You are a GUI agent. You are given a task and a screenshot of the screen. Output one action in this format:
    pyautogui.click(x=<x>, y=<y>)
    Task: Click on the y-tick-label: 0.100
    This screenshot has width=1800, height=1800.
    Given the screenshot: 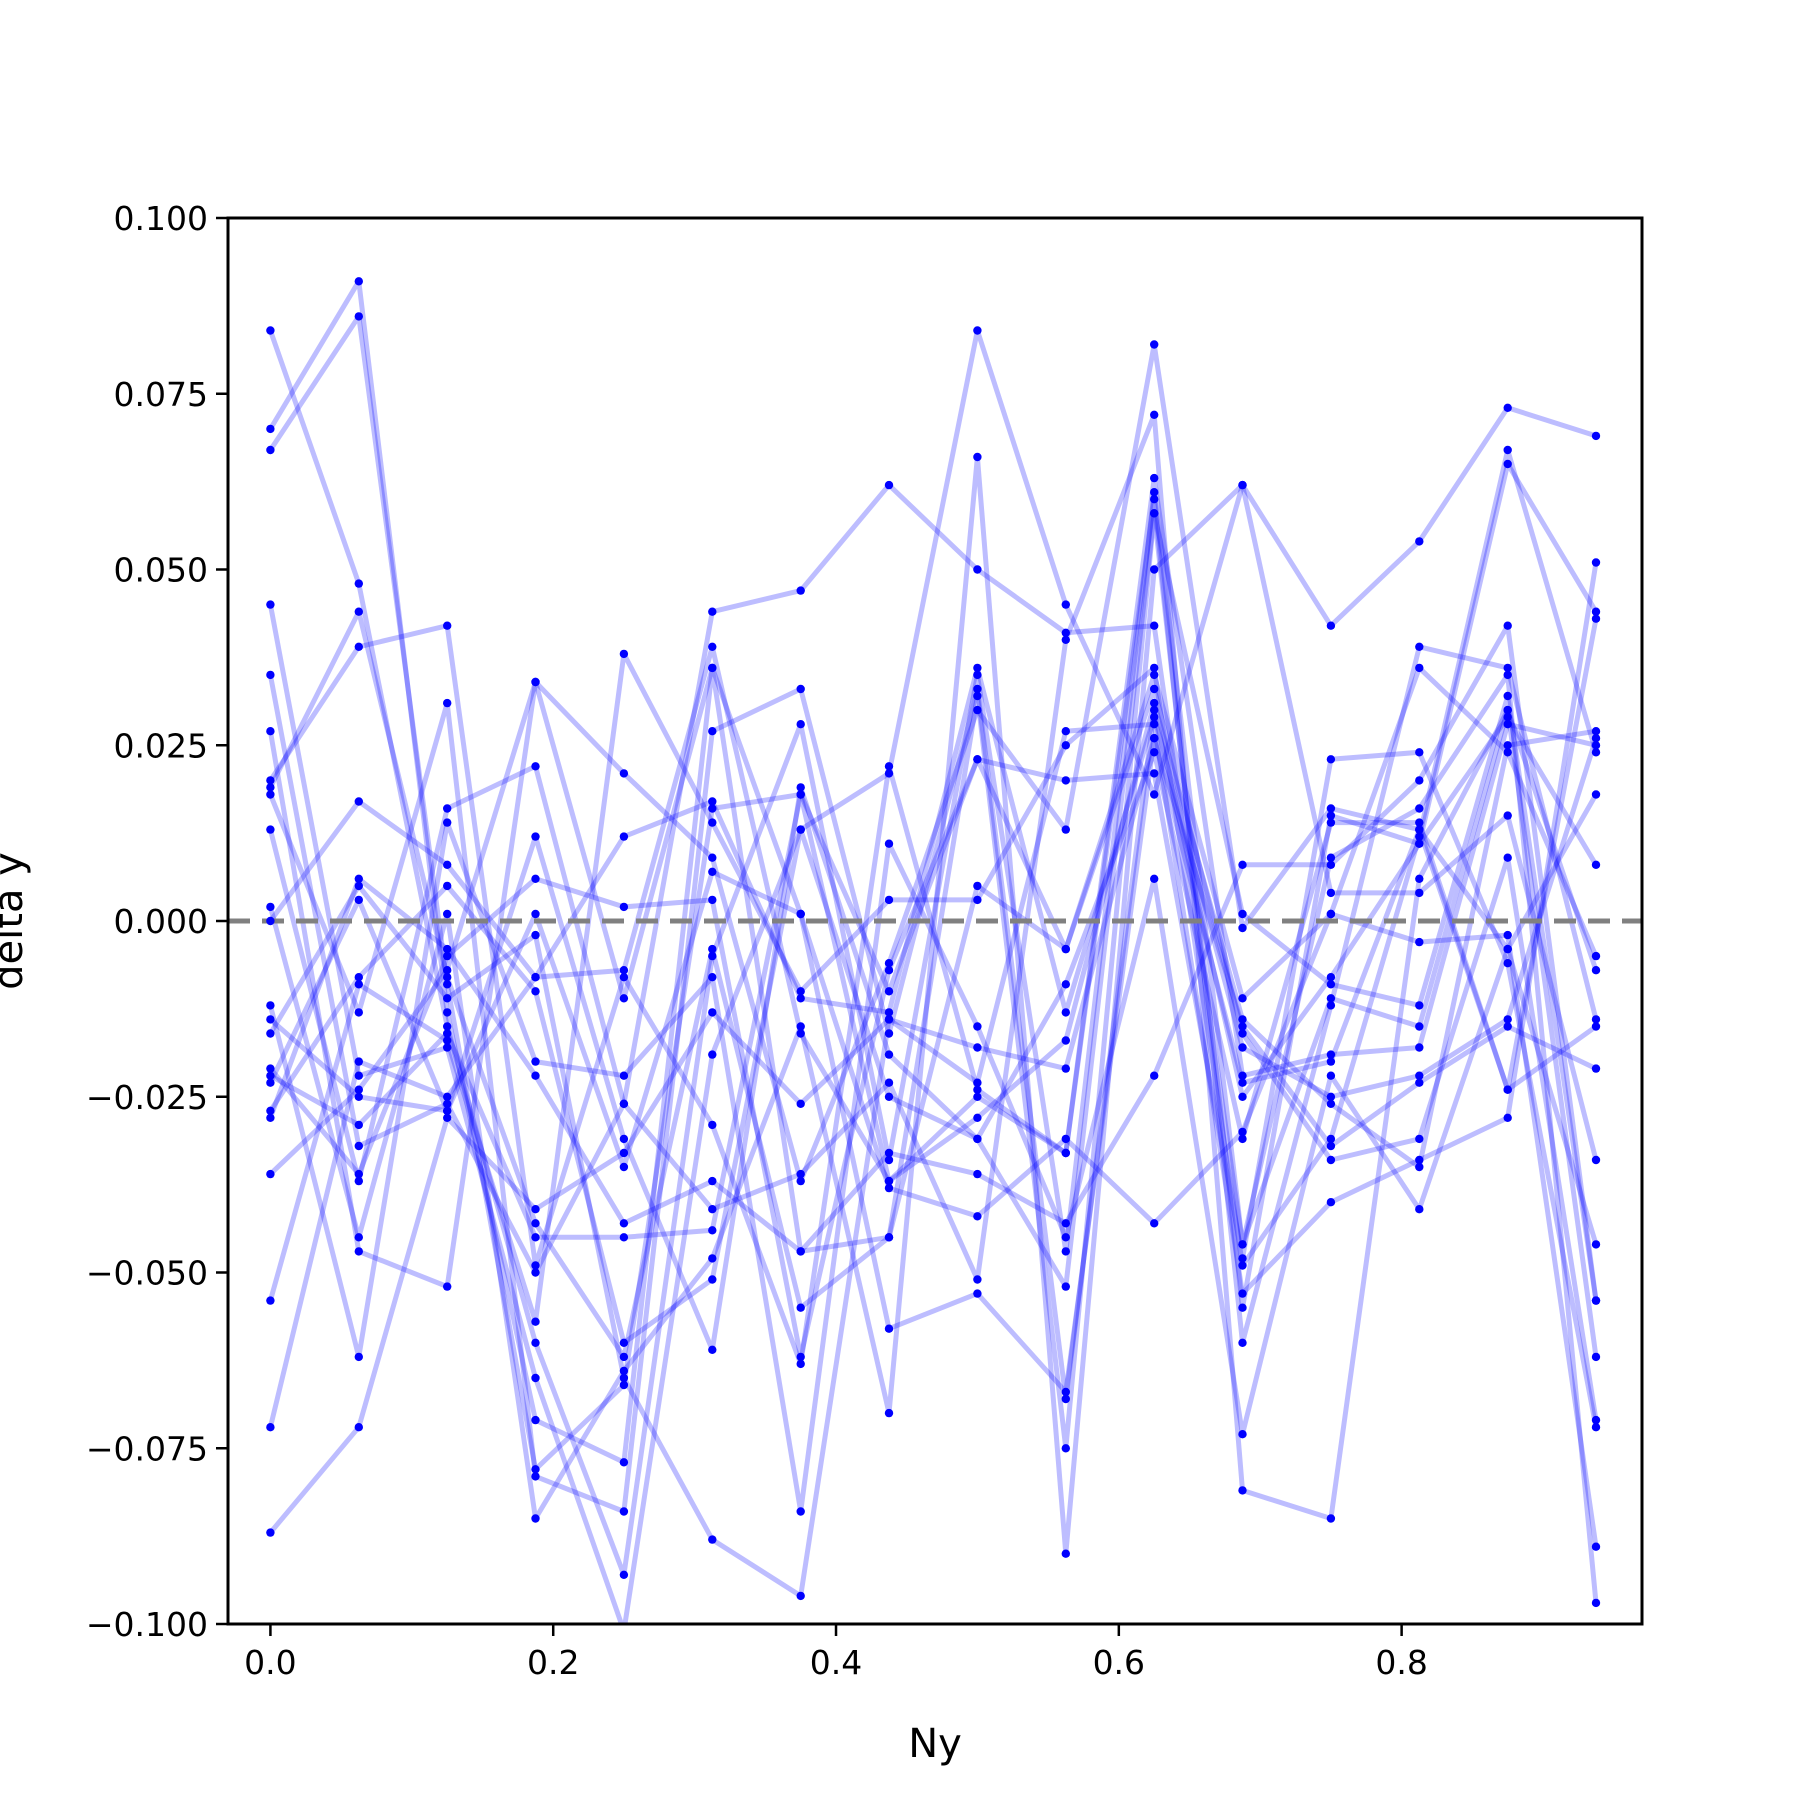 What is the action you would take?
    pyautogui.click(x=161, y=218)
    